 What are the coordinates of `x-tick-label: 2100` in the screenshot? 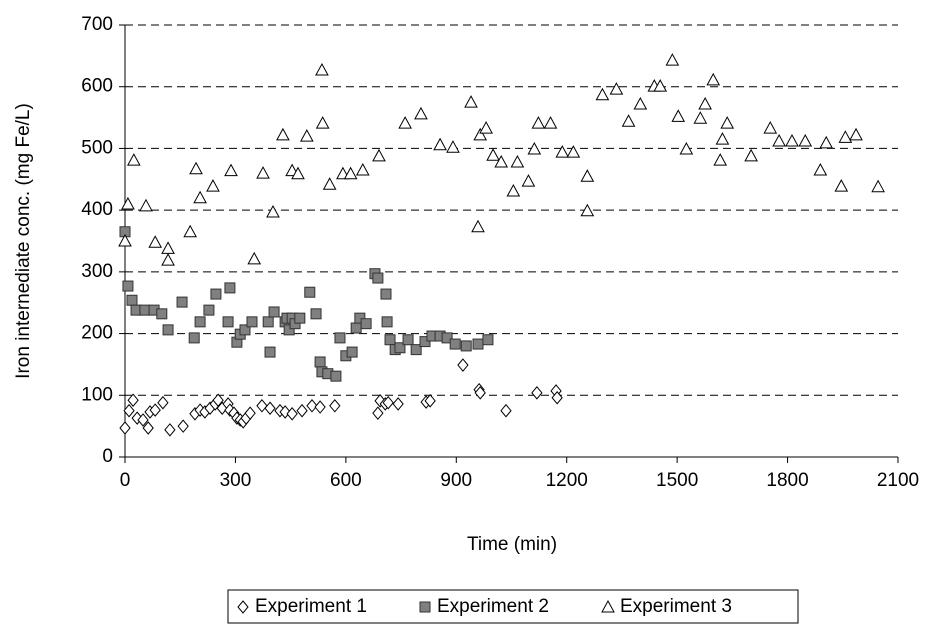 It's located at (898, 480).